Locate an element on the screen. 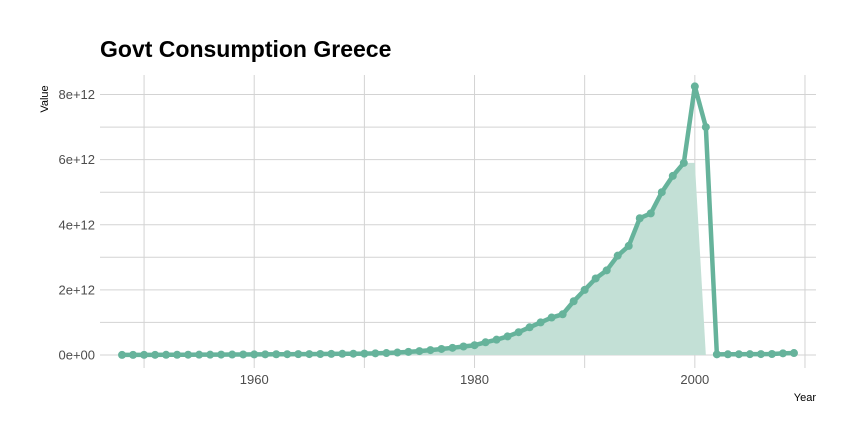 This screenshot has width=856, height=442. y-tick-label: 8e+12 is located at coordinates (76, 94).